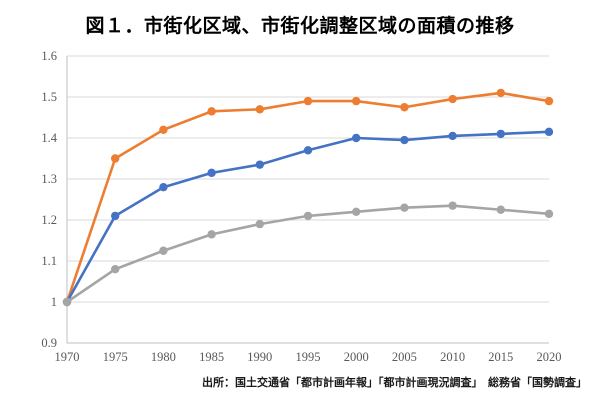  I want to click on x-tick-label: 1995, so click(308, 357).